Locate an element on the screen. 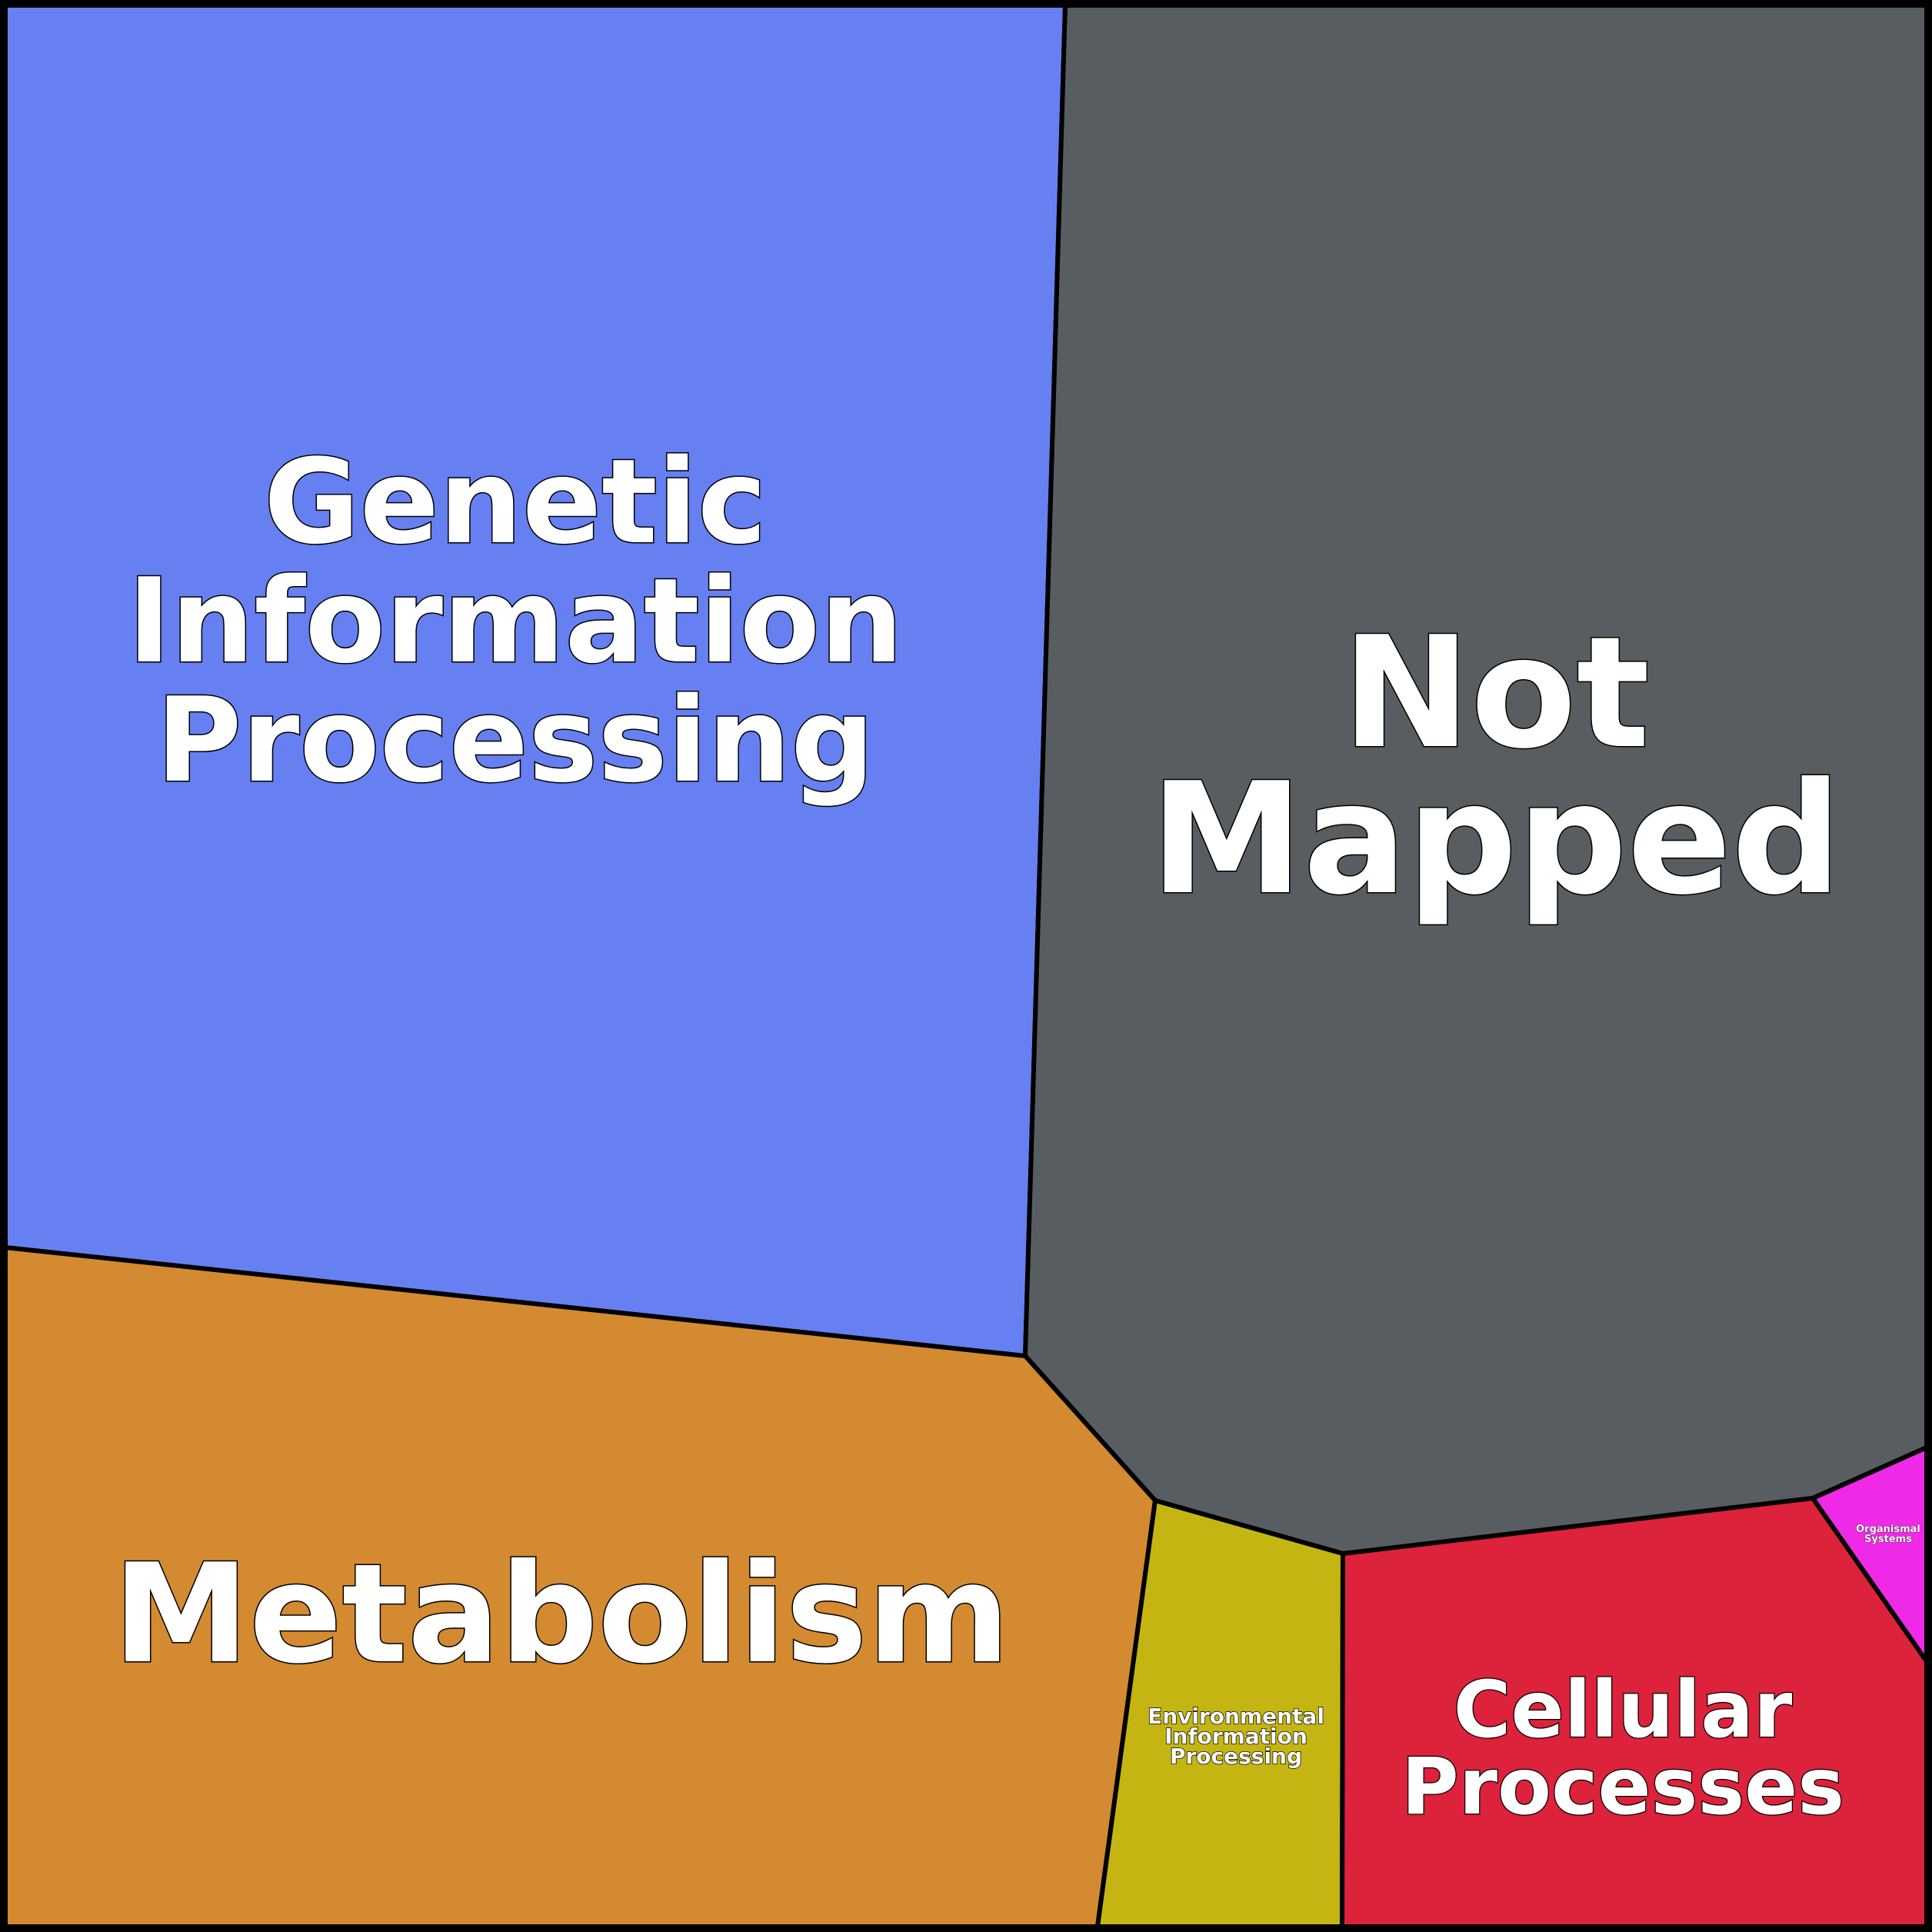 The width and height of the screenshot is (1932, 1932). cell-label-metabolism: Metabolism is located at coordinates (561, 1614).